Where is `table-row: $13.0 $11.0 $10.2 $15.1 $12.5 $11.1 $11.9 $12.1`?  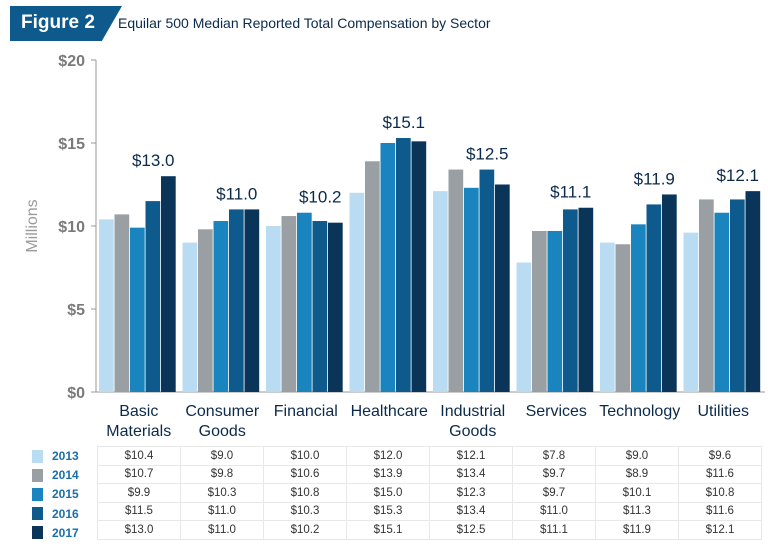 table-row: $13.0 $11.0 $10.2 $15.1 $12.5 $11.1 $11.9 $12.1 is located at coordinates (429, 530).